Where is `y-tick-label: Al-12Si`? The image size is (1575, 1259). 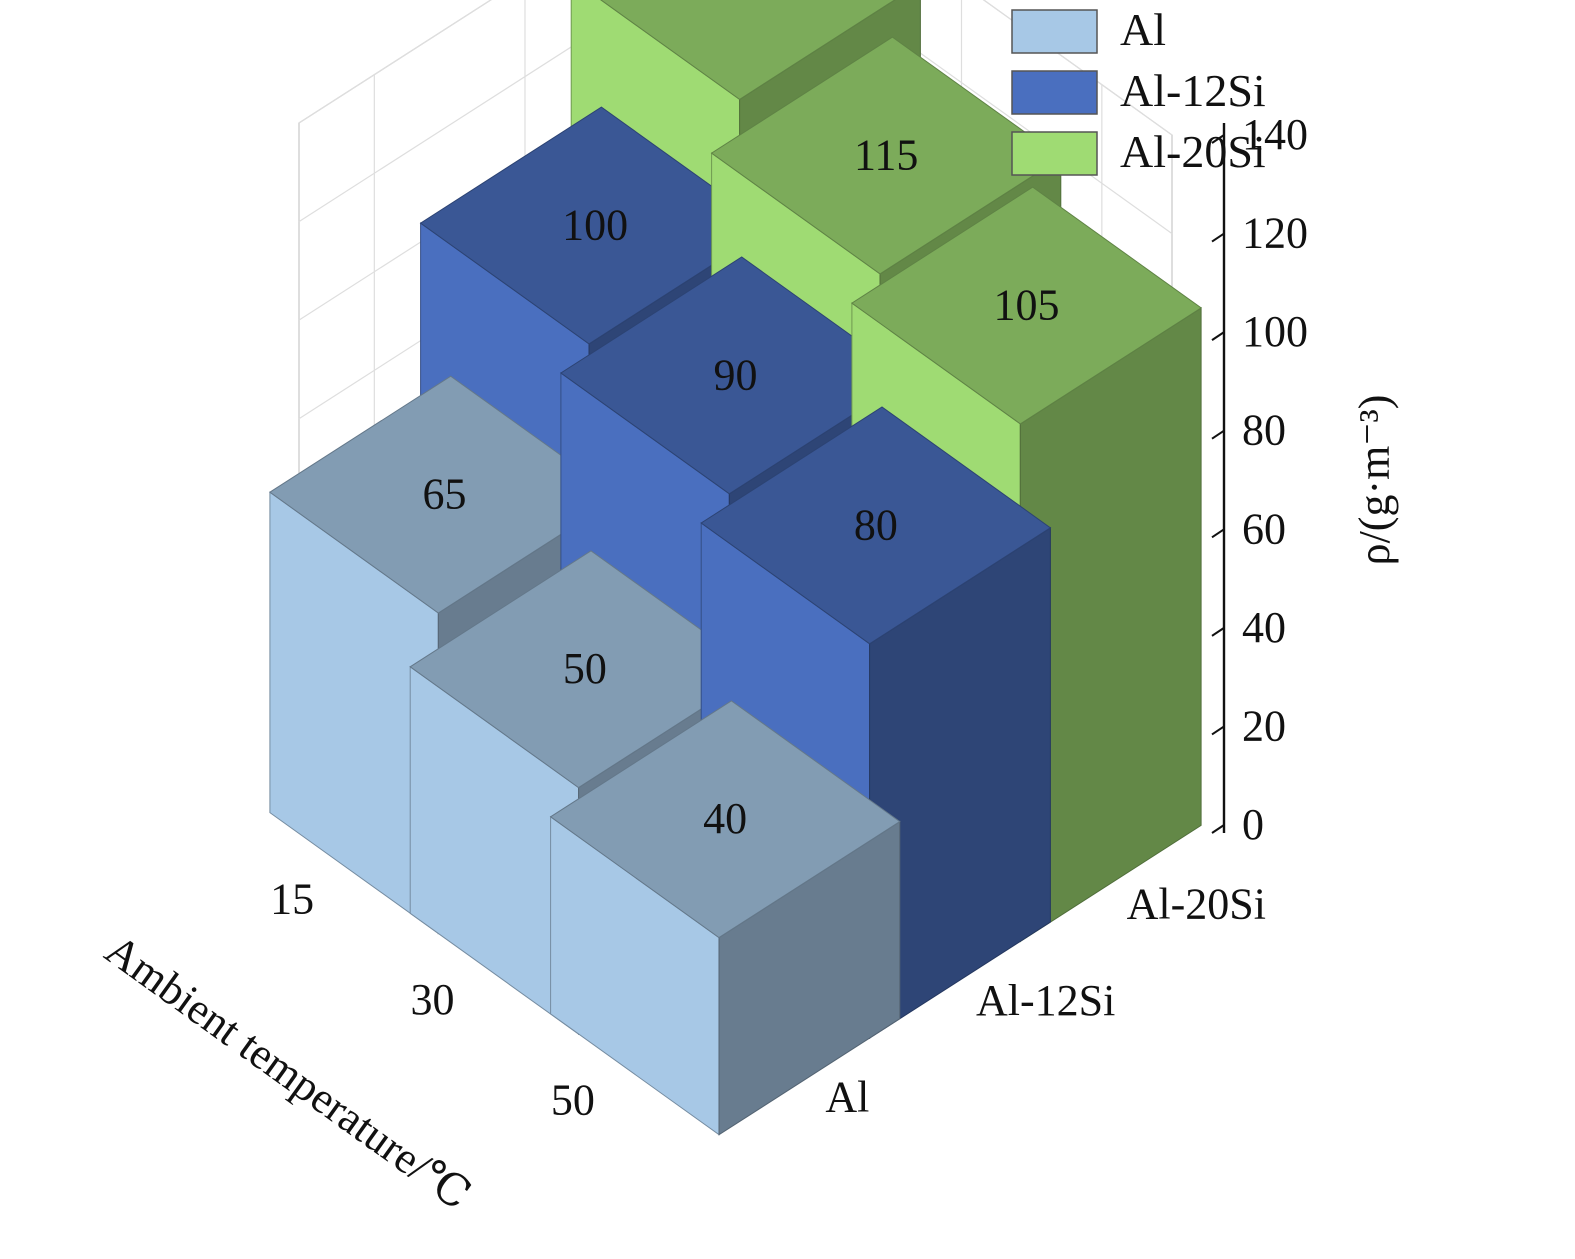 y-tick-label: Al-12Si is located at coordinates (1045, 1000).